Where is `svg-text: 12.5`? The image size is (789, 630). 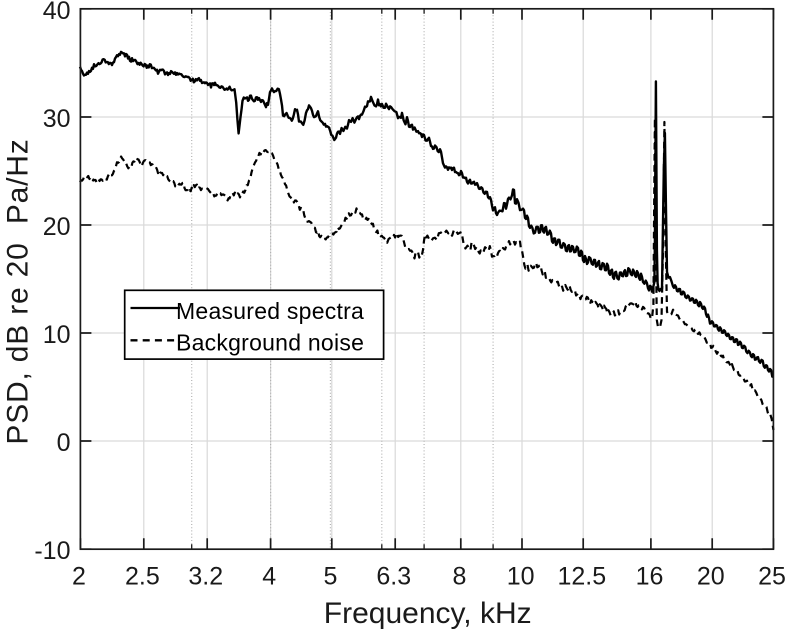 svg-text: 12.5 is located at coordinates (581, 577).